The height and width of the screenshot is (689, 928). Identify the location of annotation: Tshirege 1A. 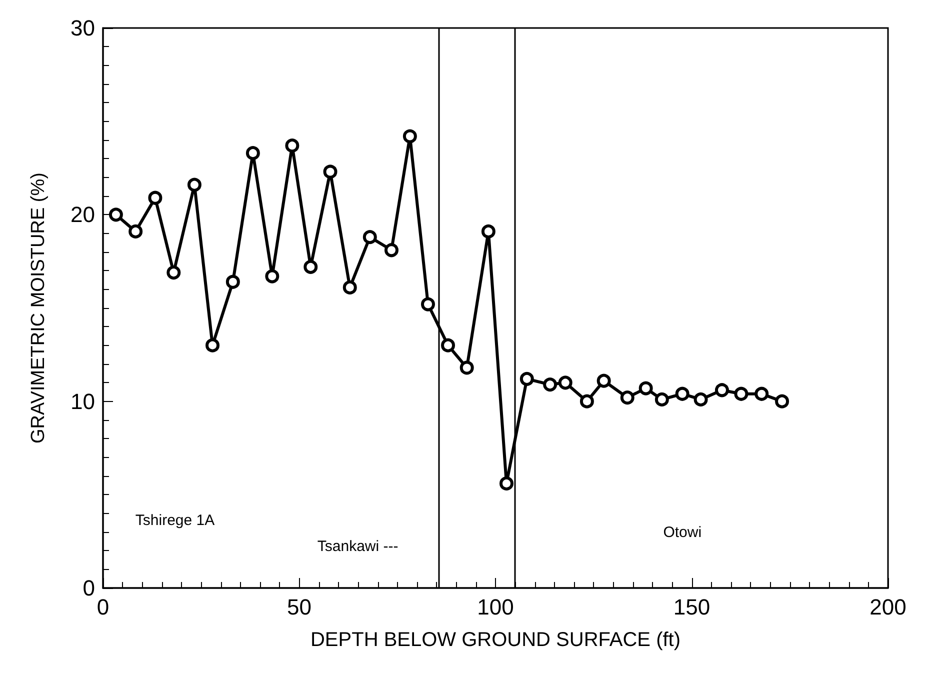
(175, 520).